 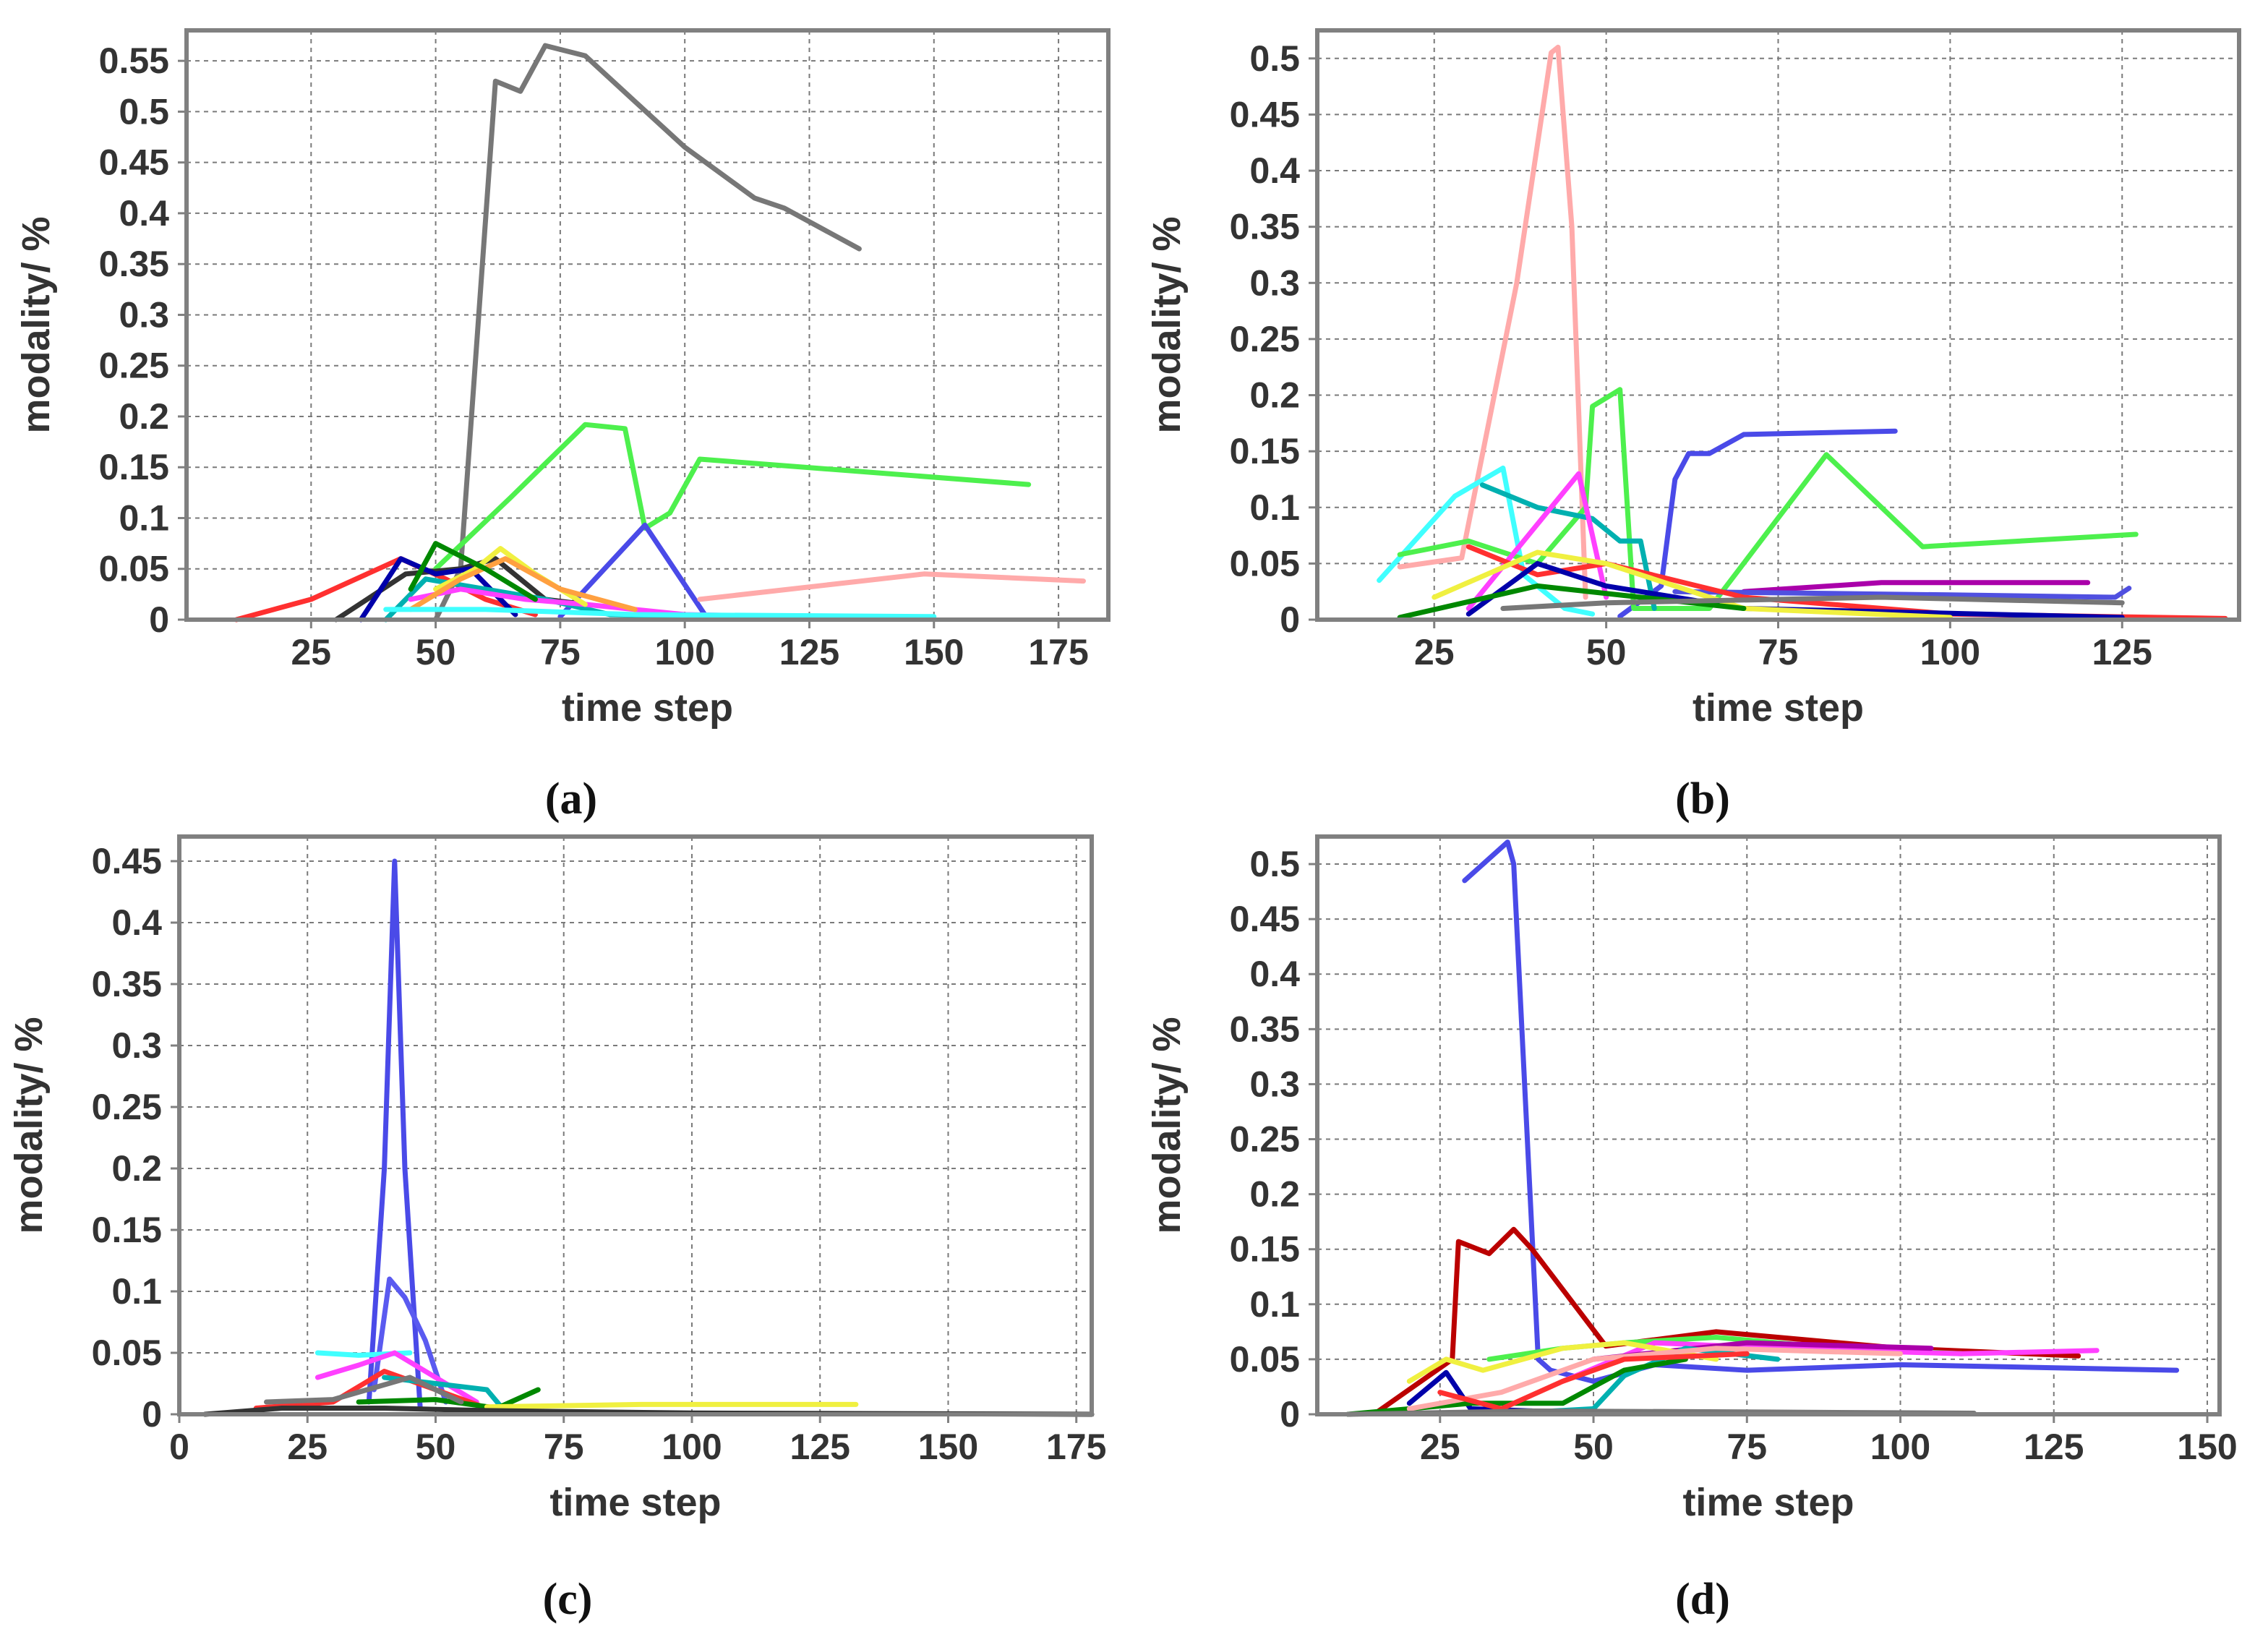 I want to click on panel-b-y-tick-label: 0.05, so click(x=1265, y=563).